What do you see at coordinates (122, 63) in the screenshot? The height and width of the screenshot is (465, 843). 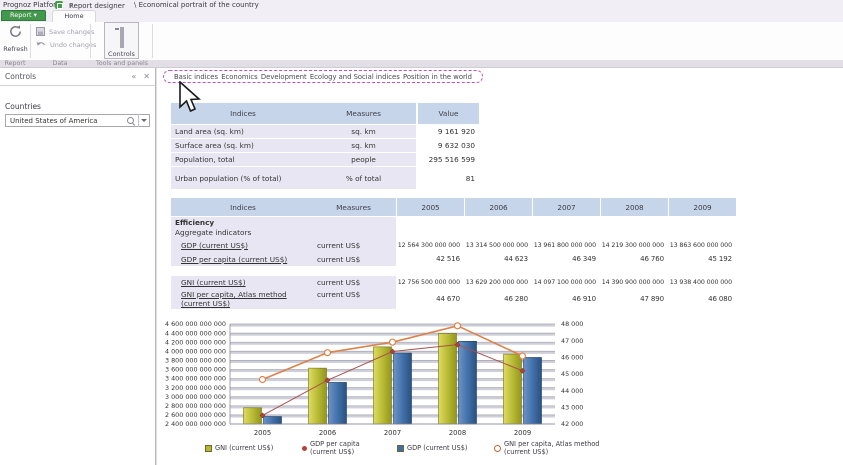 I see `group-label-tools: Tools and panels` at bounding box center [122, 63].